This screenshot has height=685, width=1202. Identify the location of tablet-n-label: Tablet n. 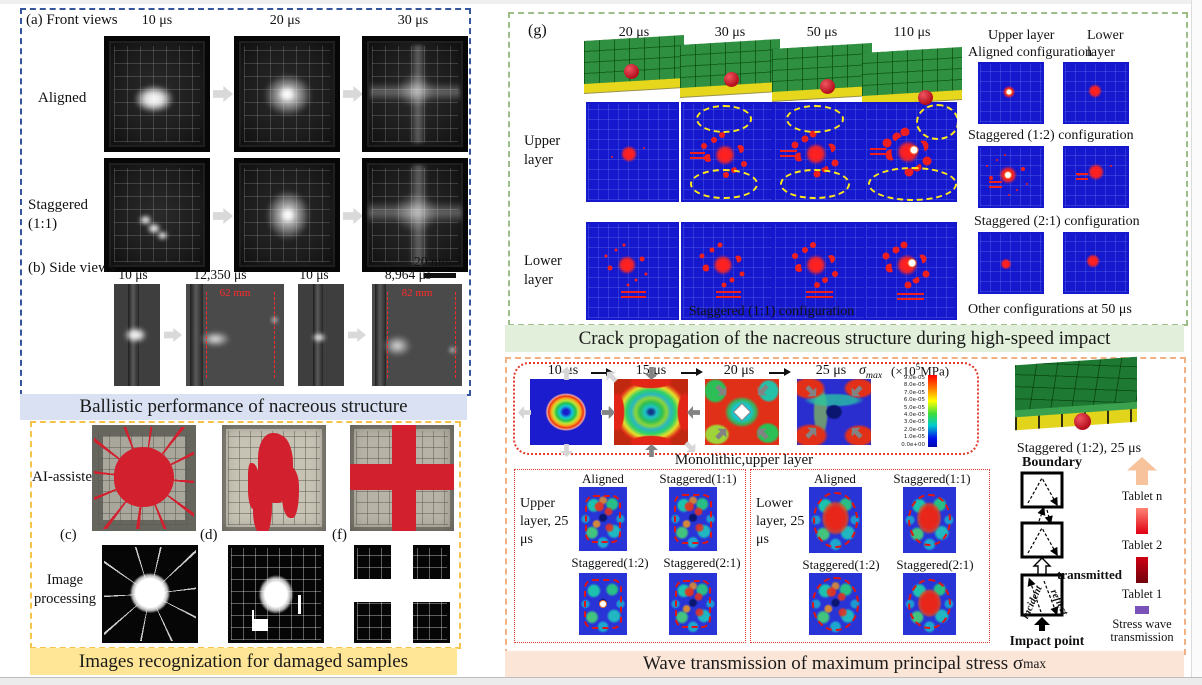
(1142, 496).